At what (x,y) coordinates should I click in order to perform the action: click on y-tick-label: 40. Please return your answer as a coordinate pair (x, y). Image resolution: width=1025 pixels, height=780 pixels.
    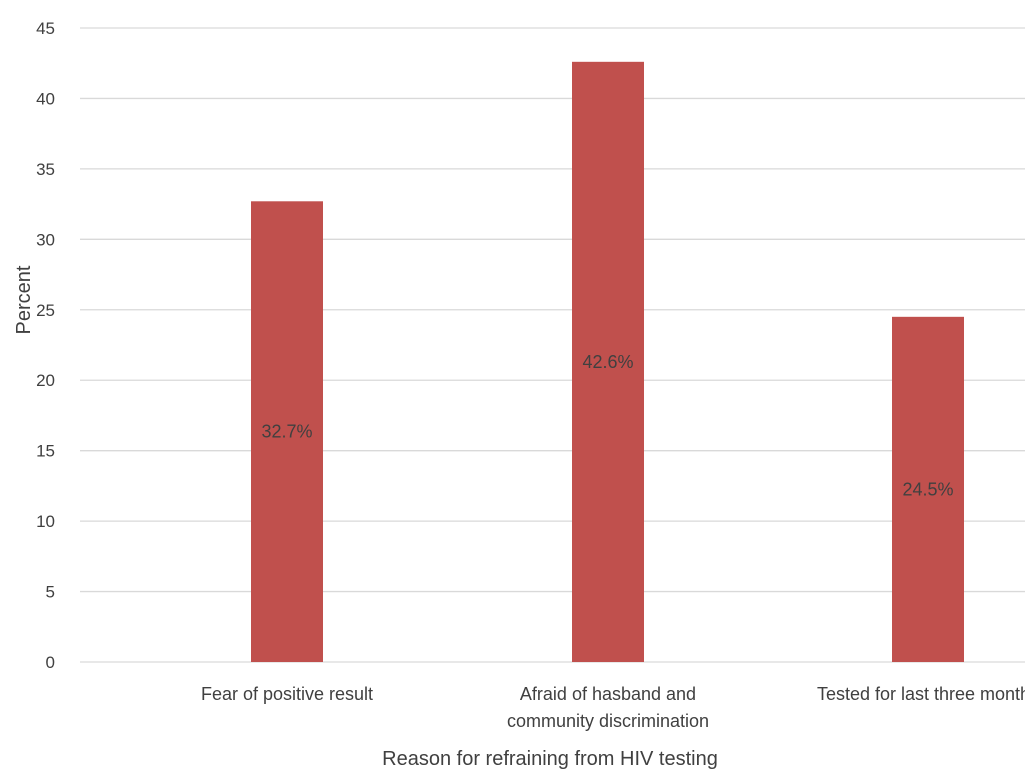
    Looking at the image, I should click on (45, 98).